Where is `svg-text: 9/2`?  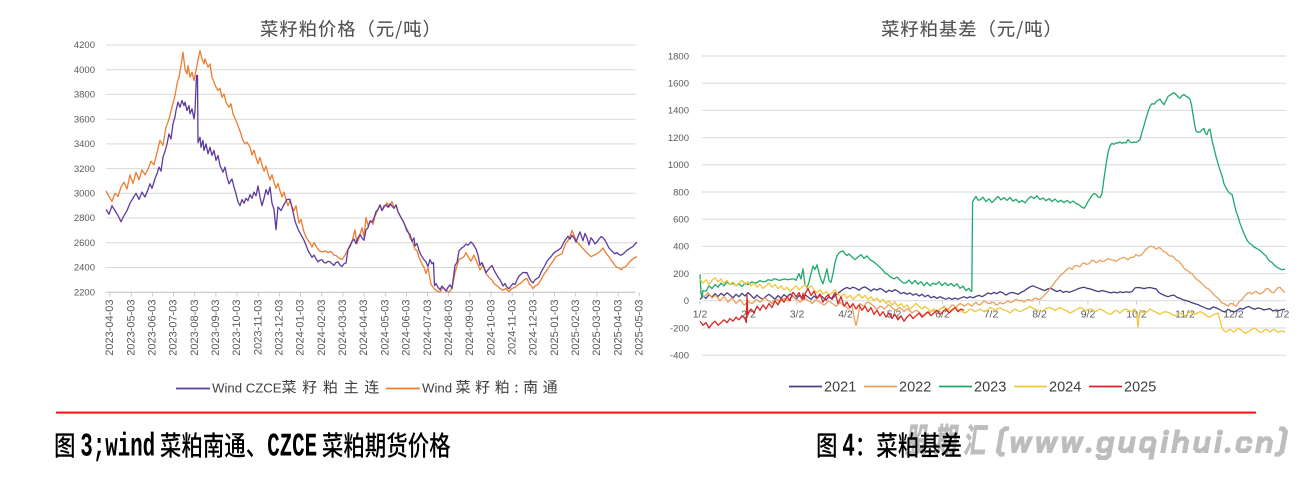 svg-text: 9/2 is located at coordinates (1088, 315).